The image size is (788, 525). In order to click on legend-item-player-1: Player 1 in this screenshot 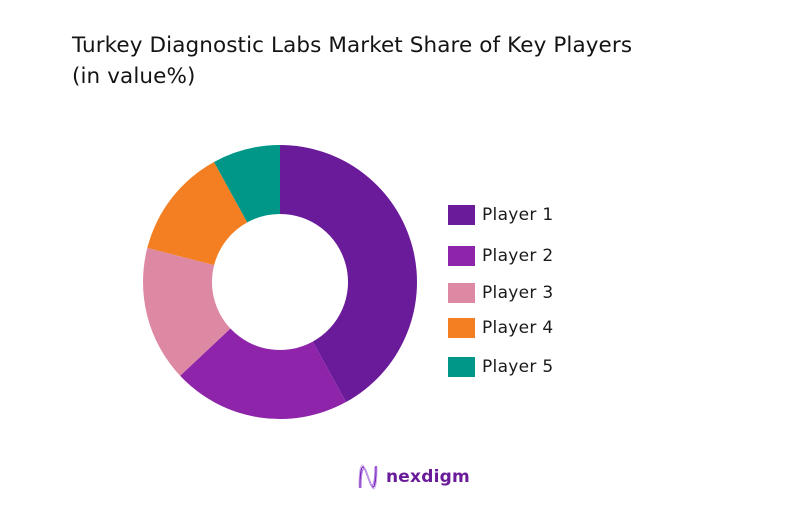, I will do `click(501, 215)`.